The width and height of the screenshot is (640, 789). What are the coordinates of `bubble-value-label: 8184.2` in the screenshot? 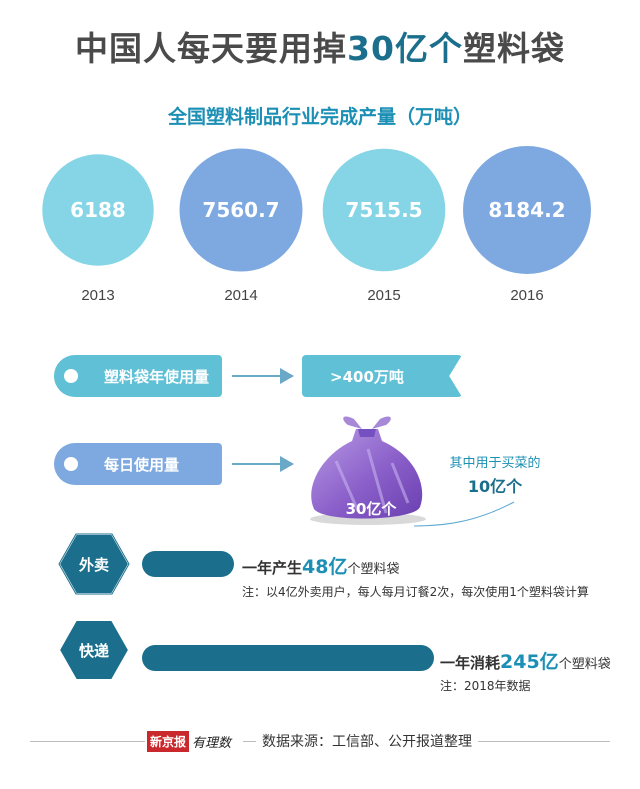 It's located at (526, 210).